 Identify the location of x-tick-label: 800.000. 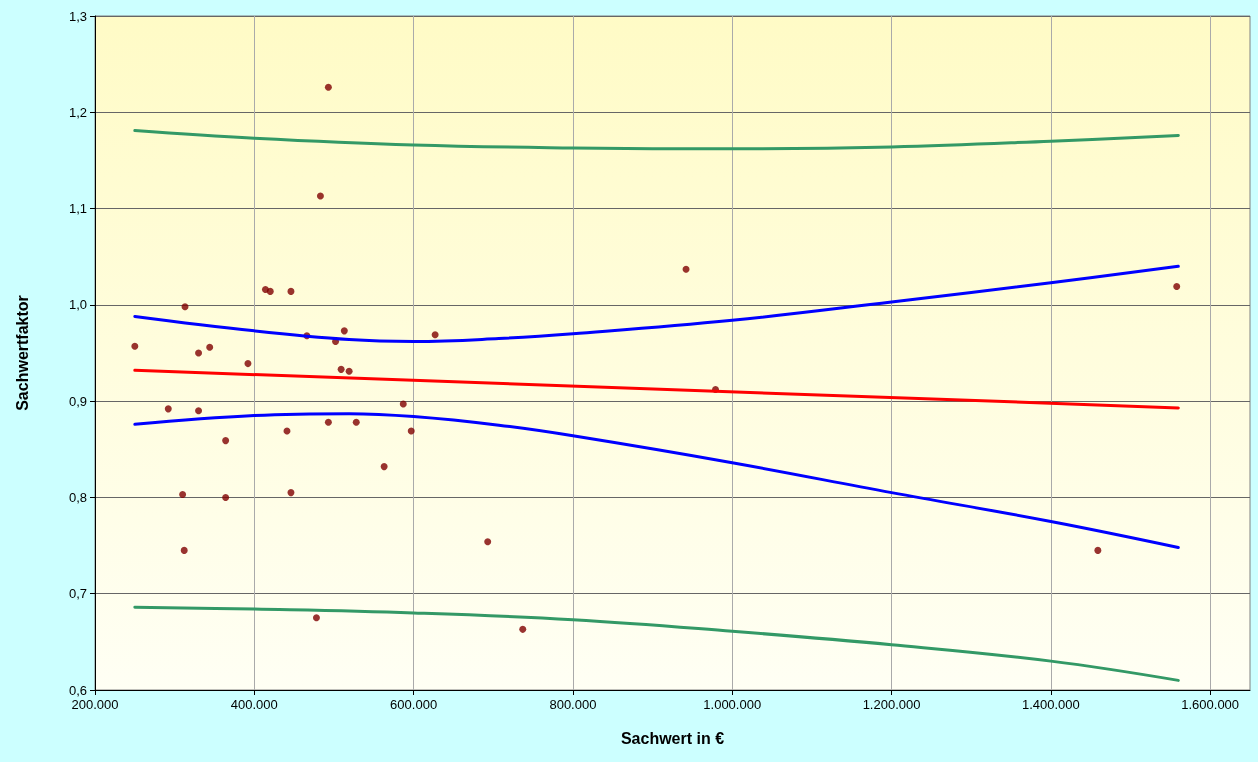
(573, 704).